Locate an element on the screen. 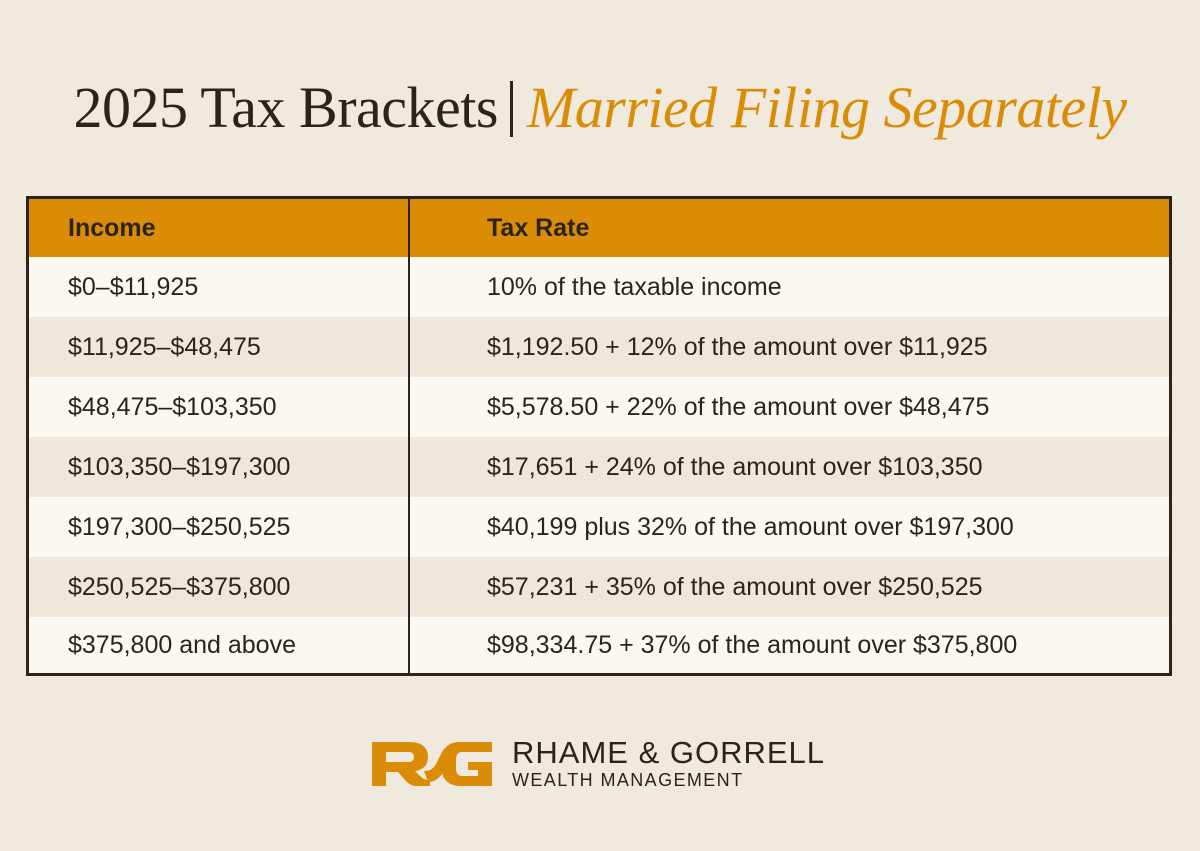  table-header-row: Income Tax Rate is located at coordinates (599, 228).